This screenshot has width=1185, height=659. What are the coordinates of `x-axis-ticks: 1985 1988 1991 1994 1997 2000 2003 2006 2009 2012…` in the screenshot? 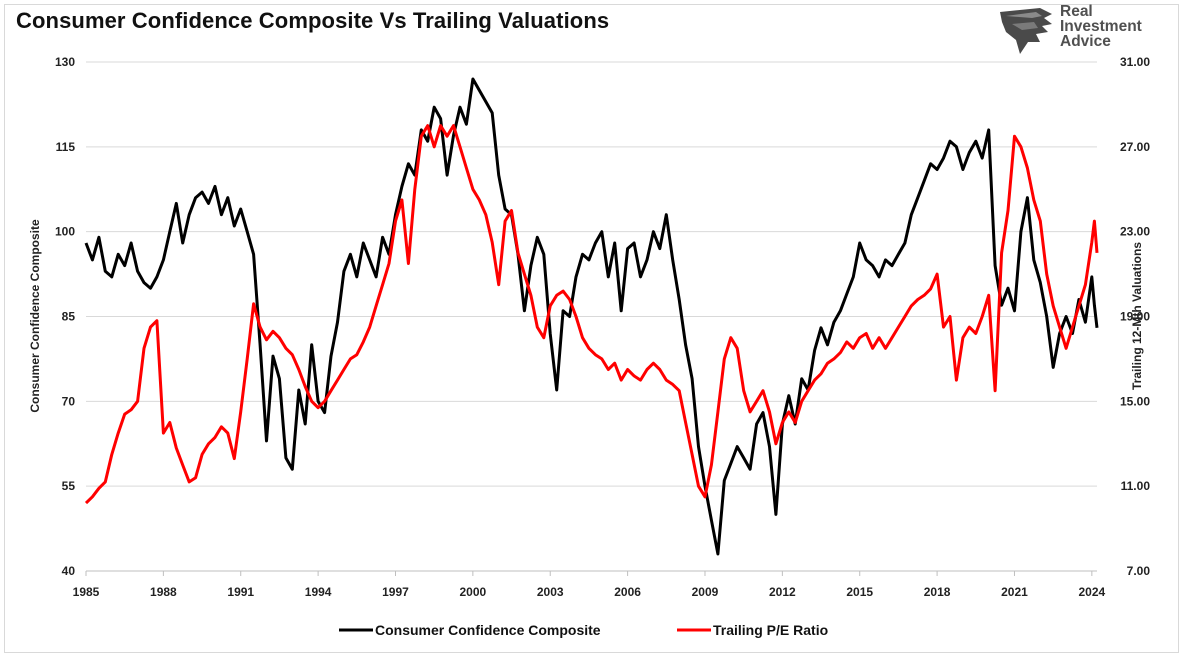 It's located at (589, 585).